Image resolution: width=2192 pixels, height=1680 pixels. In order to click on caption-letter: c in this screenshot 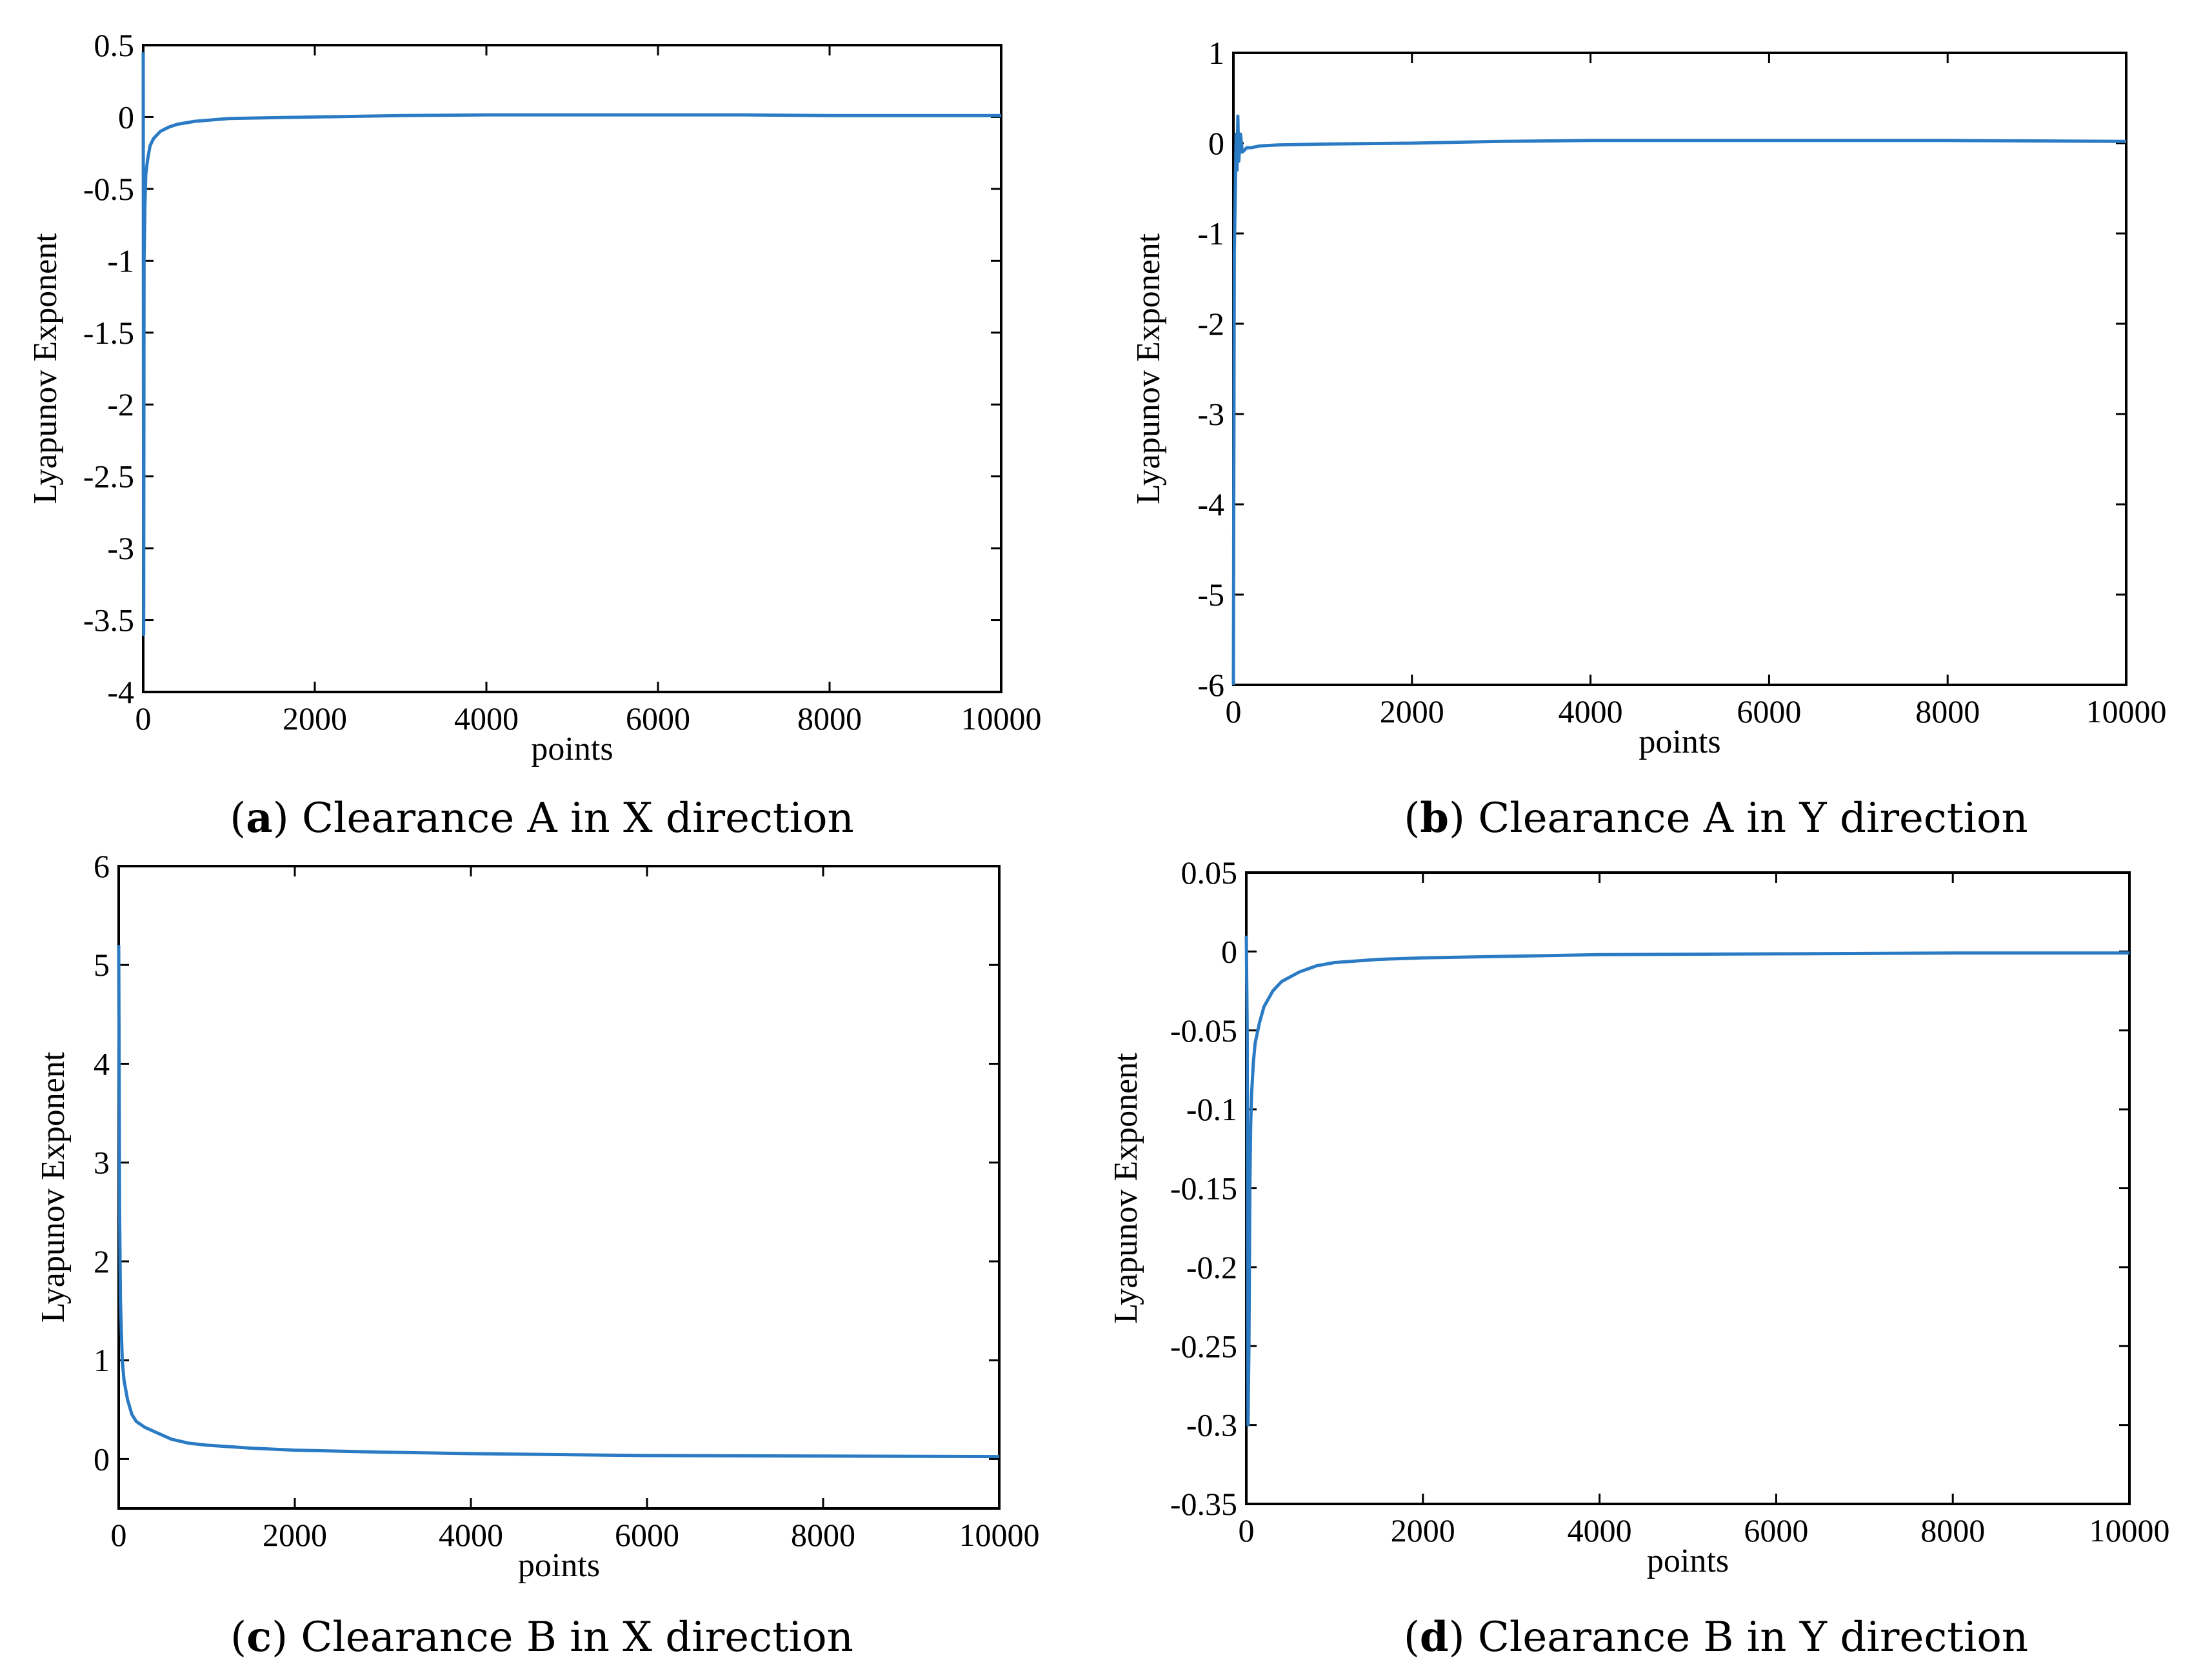, I will do `click(259, 1637)`.